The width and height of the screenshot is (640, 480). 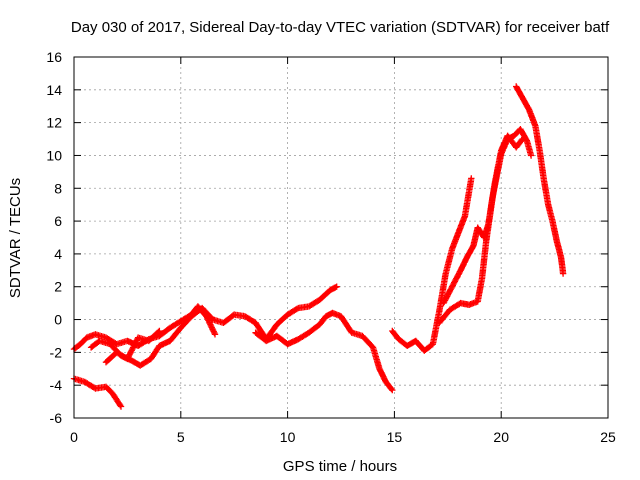 I want to click on y-tick-label: 8, so click(x=58, y=188).